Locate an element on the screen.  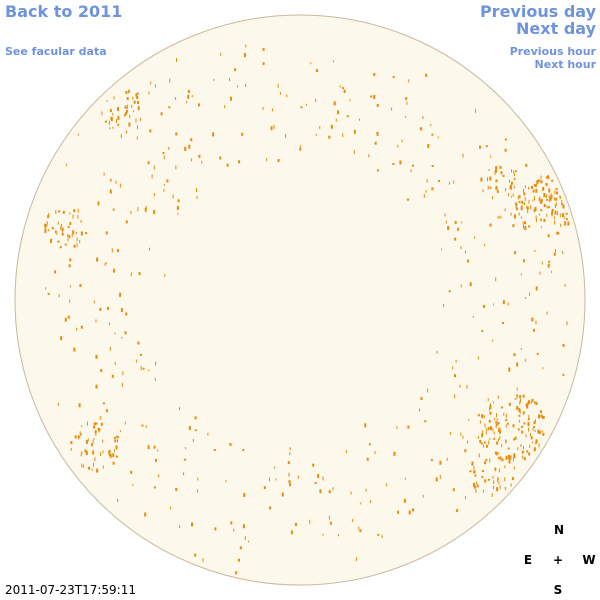
next-day-link: Next day is located at coordinates (556, 28).